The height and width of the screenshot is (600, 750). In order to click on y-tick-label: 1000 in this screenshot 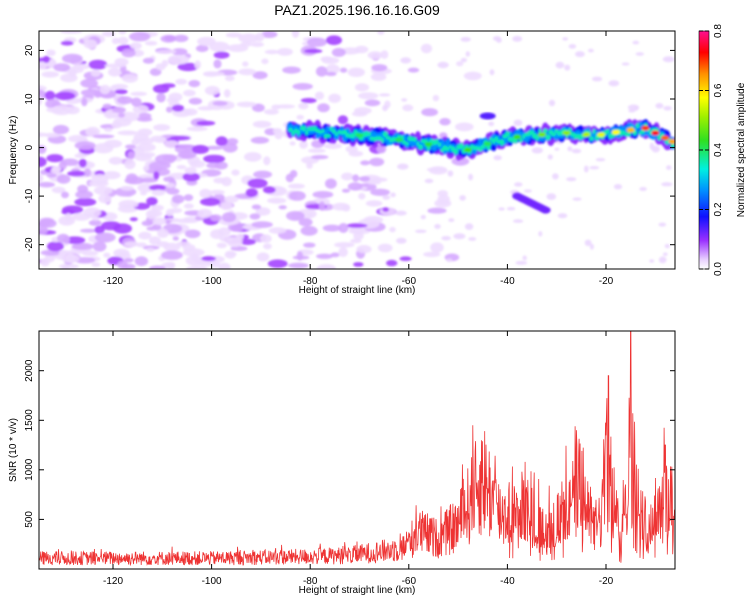, I will do `click(29, 469)`.